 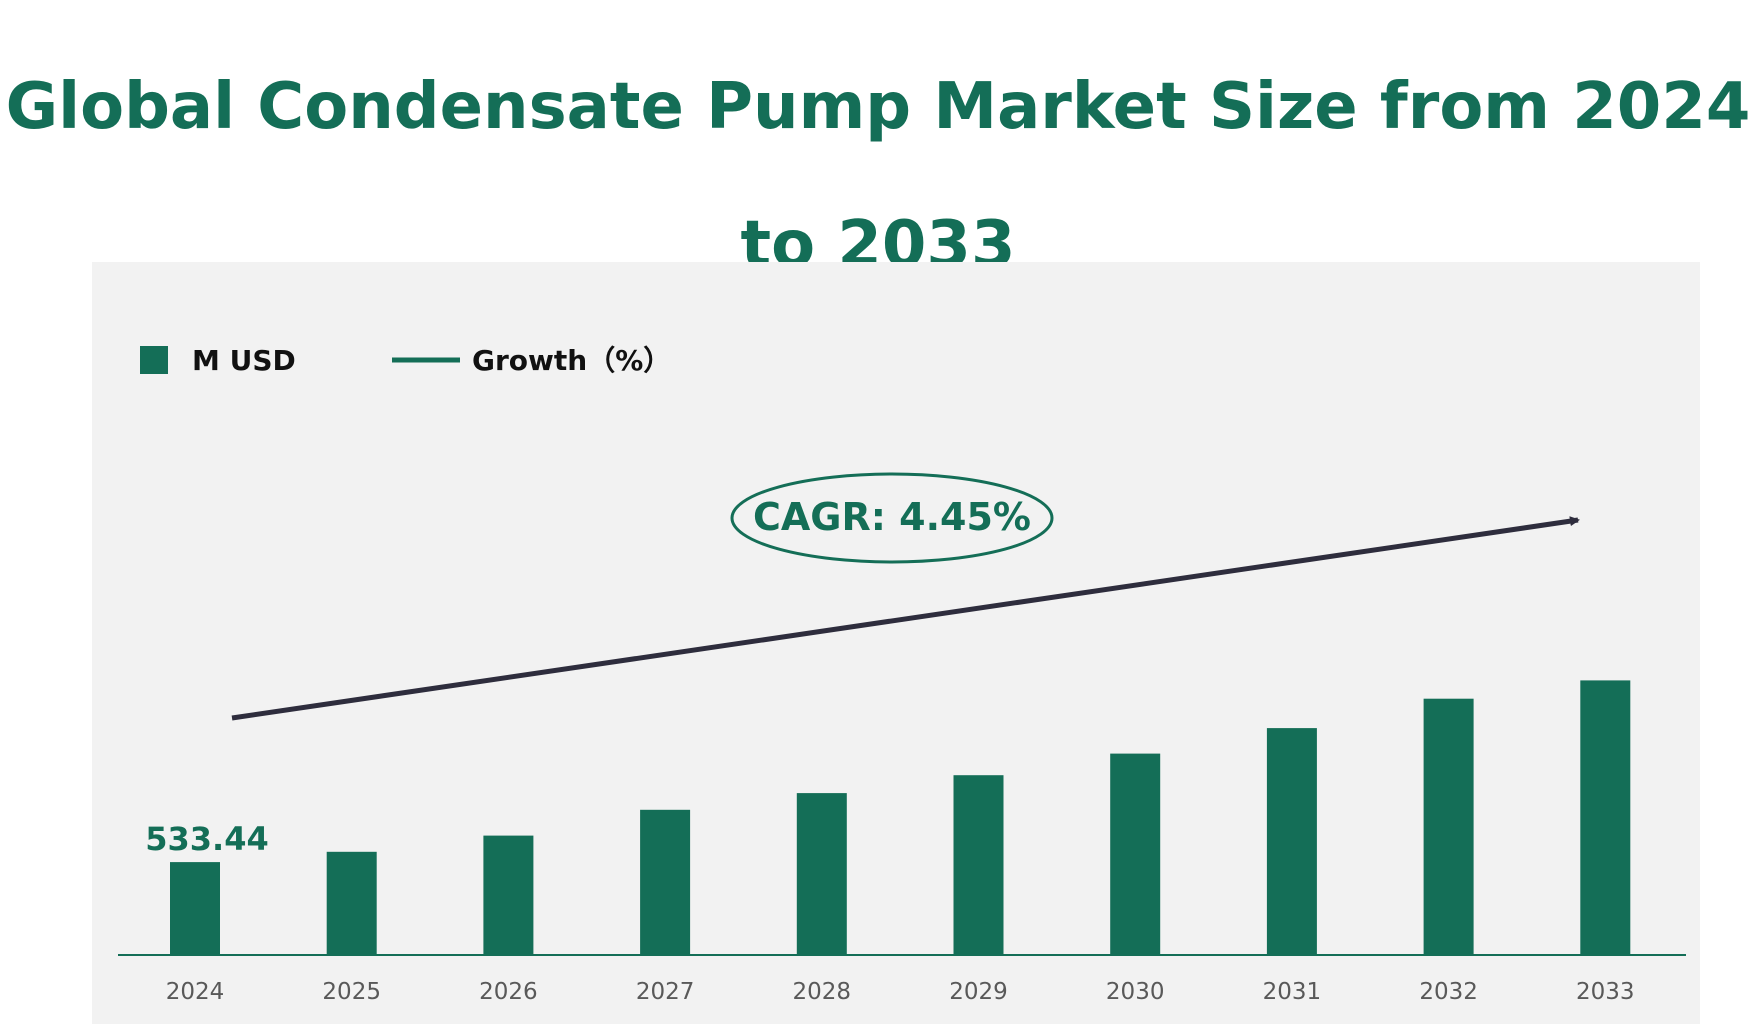 I want to click on x-tick-2028: 2028, so click(x=822, y=992).